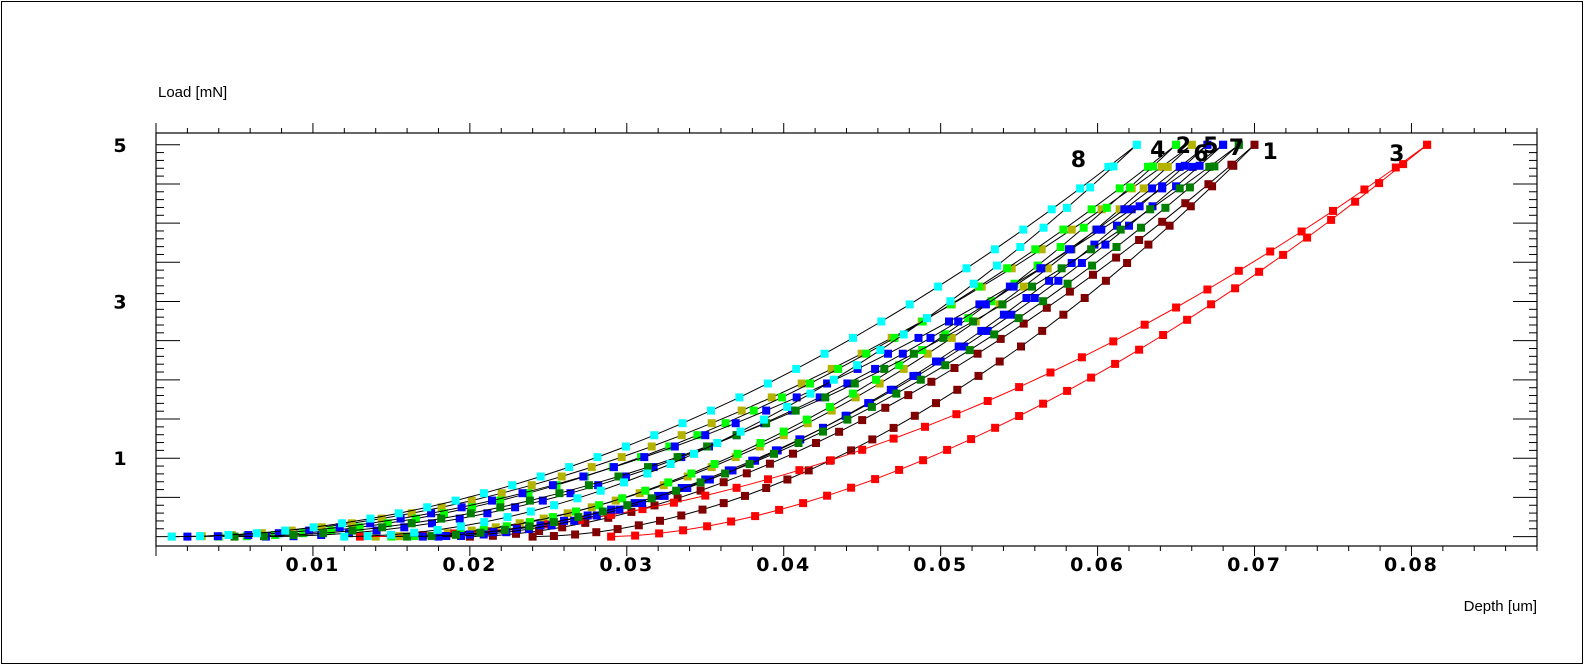  Describe the element at coordinates (1200, 154) in the screenshot. I see `curve-label-6: 6` at that location.